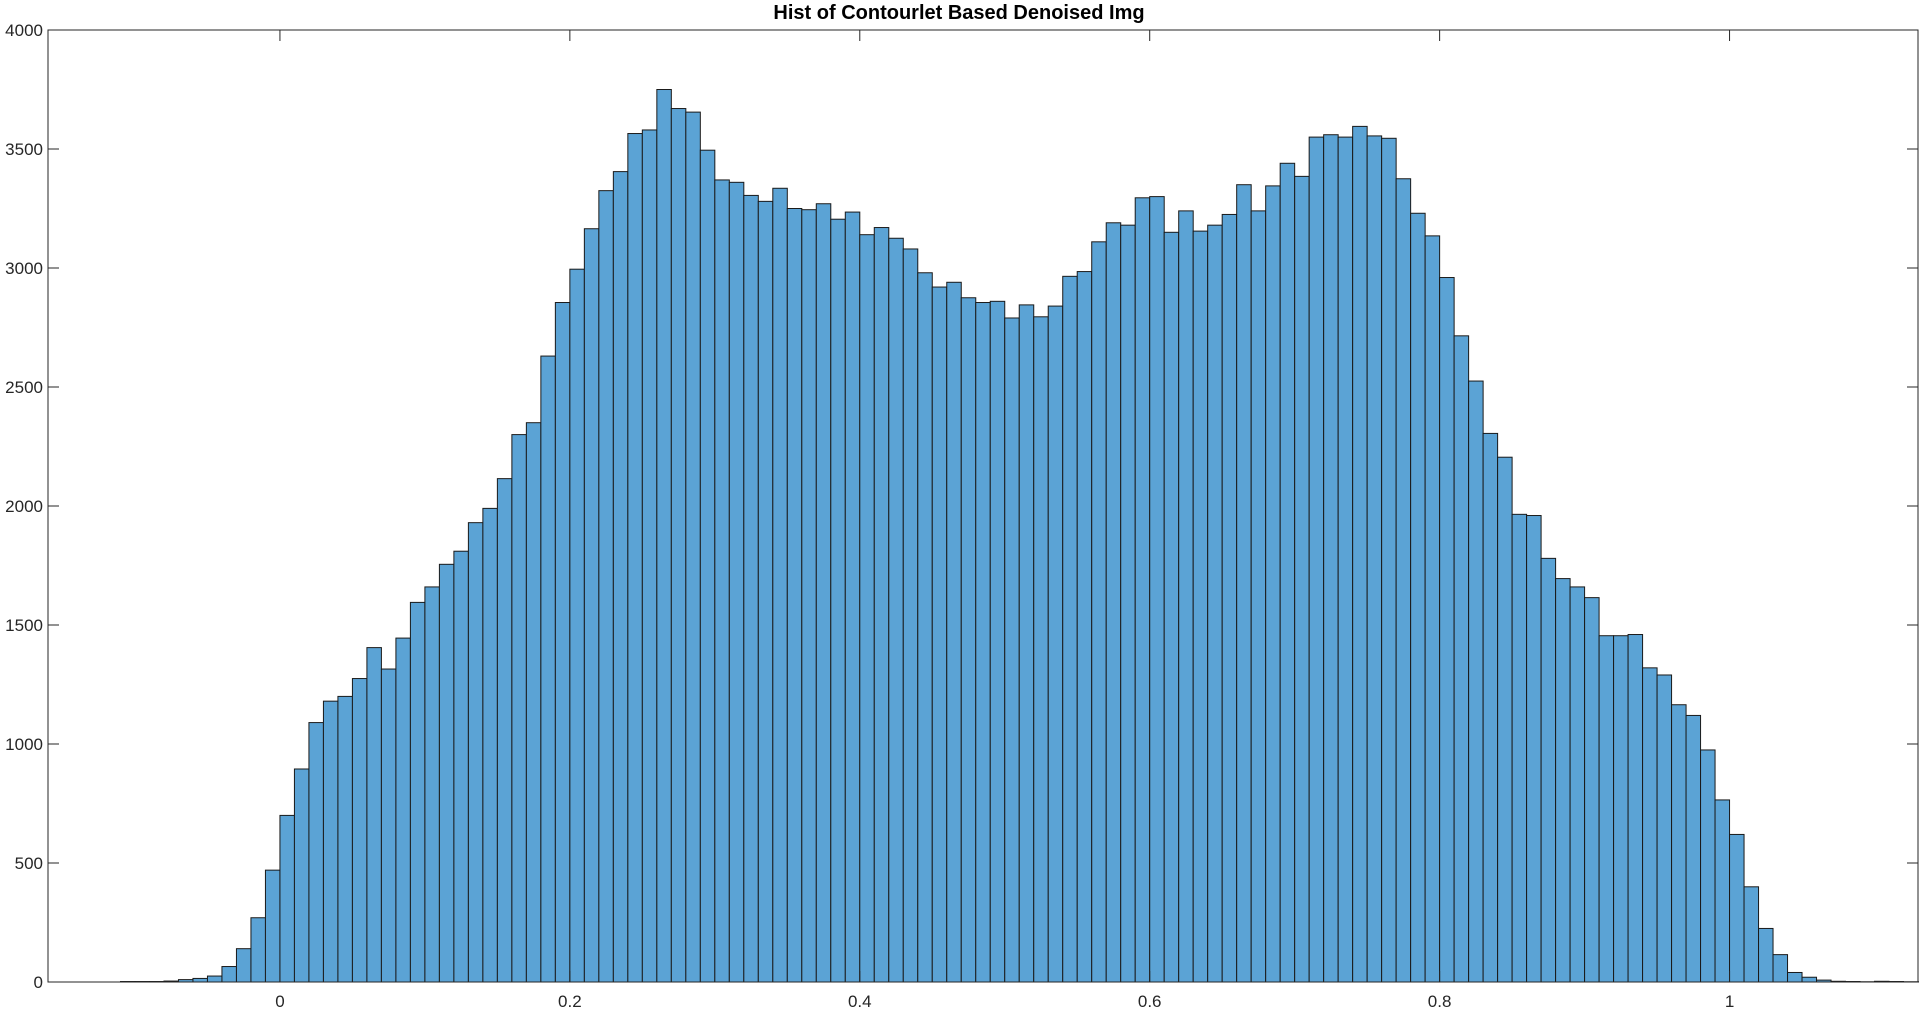 The height and width of the screenshot is (1013, 1919). Describe the element at coordinates (570, 1001) in the screenshot. I see `x-tick-label: 0.2` at that location.